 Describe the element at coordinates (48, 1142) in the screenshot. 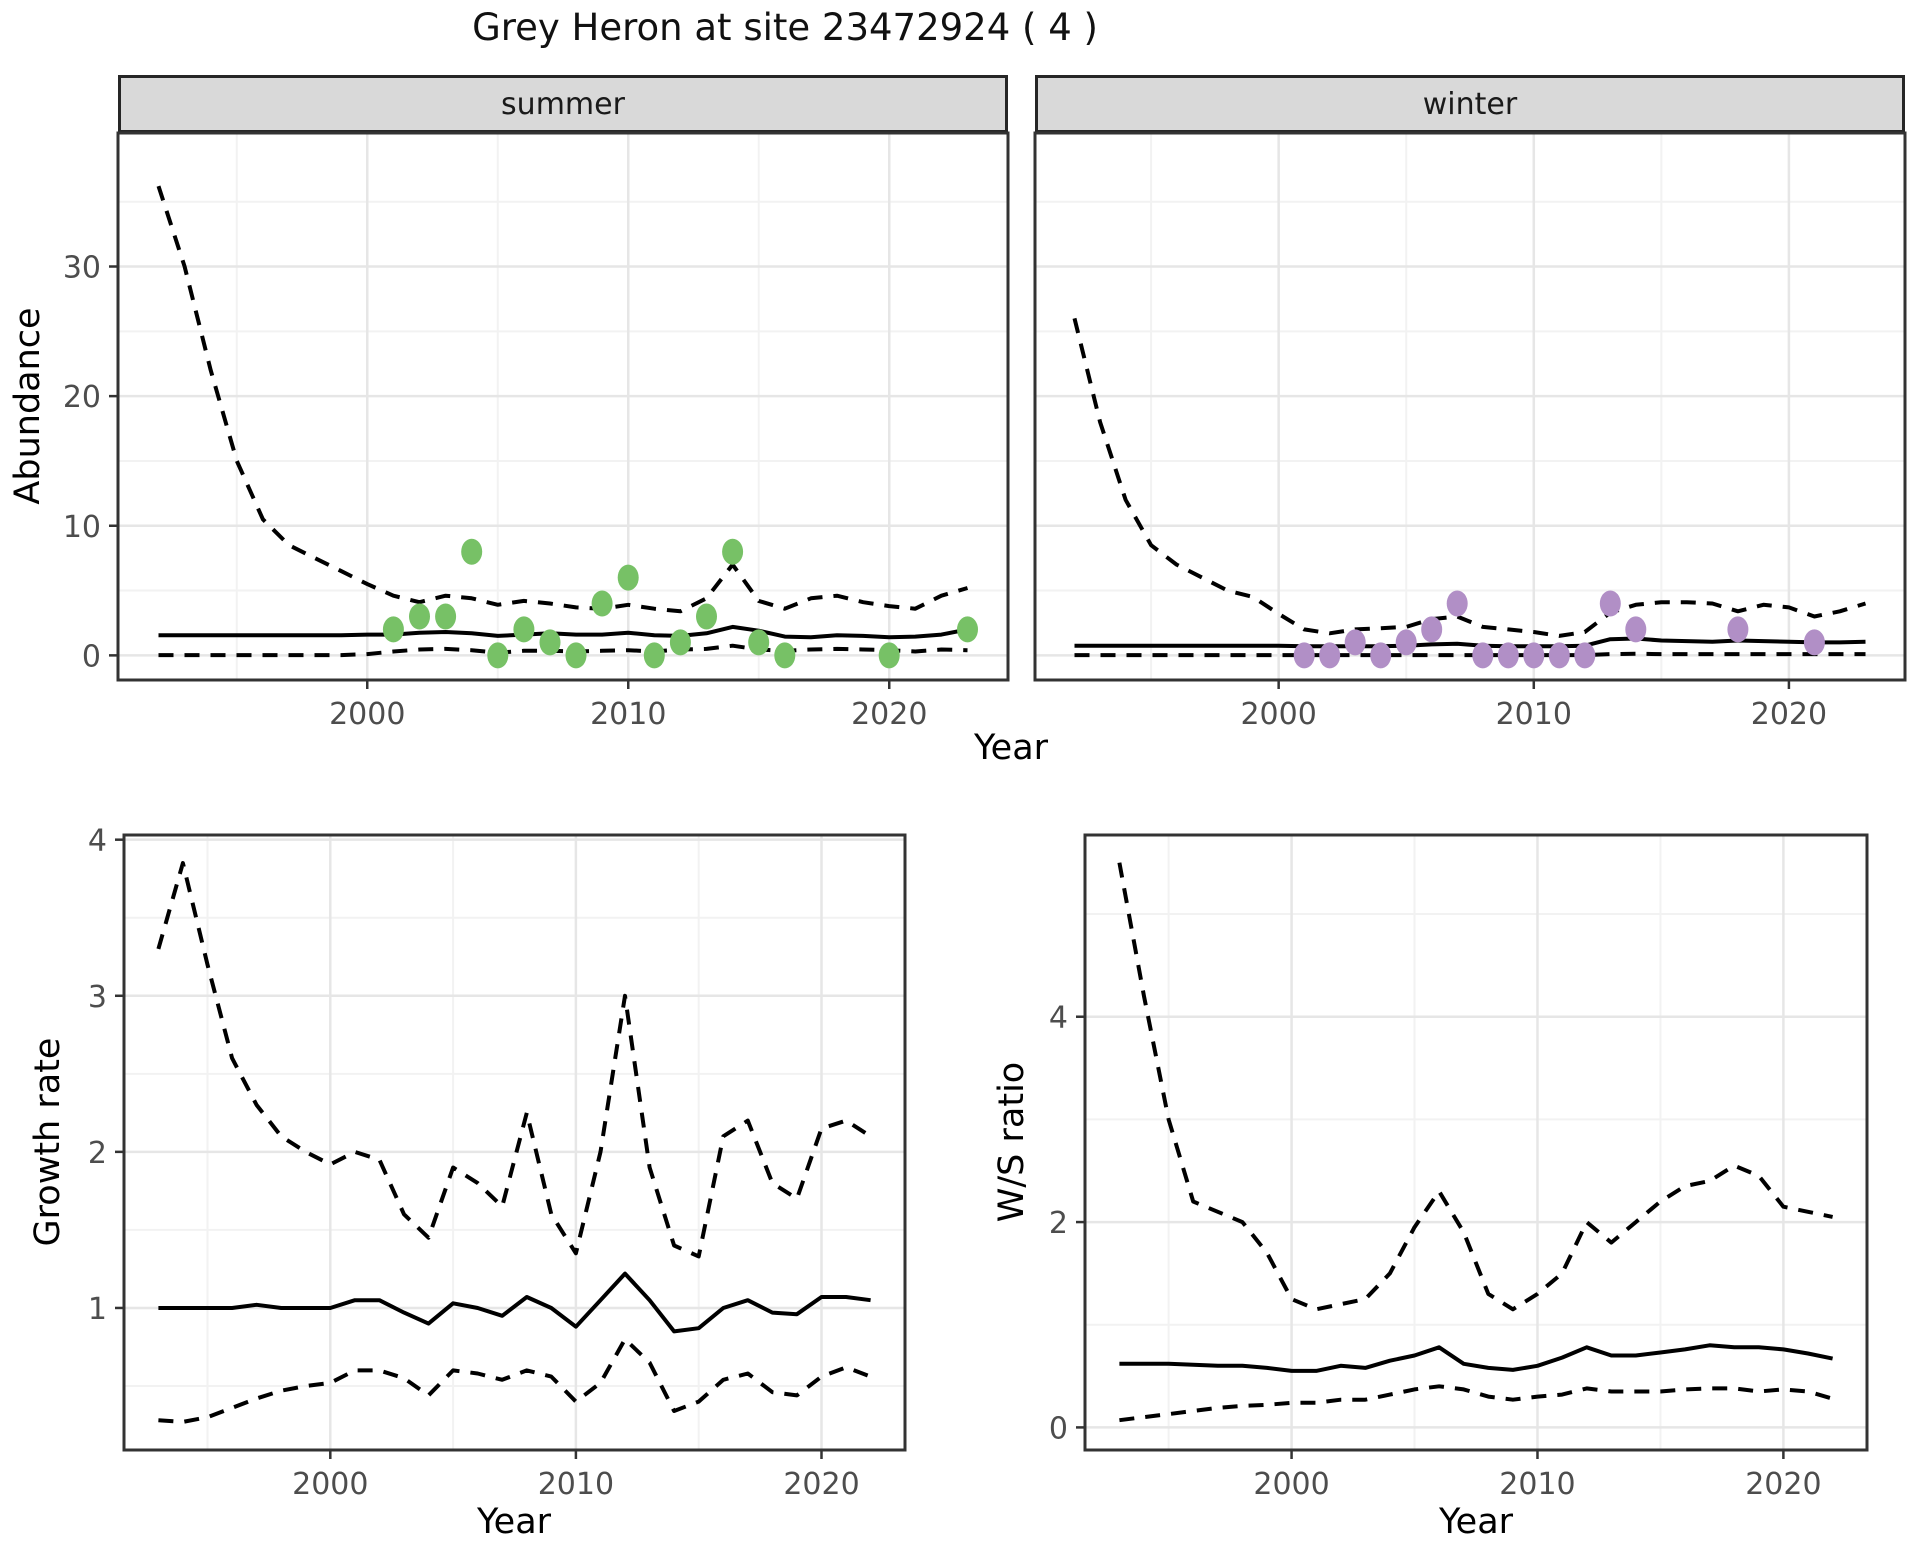

I see `y-axis-title-growth-rate: Growth rate` at that location.